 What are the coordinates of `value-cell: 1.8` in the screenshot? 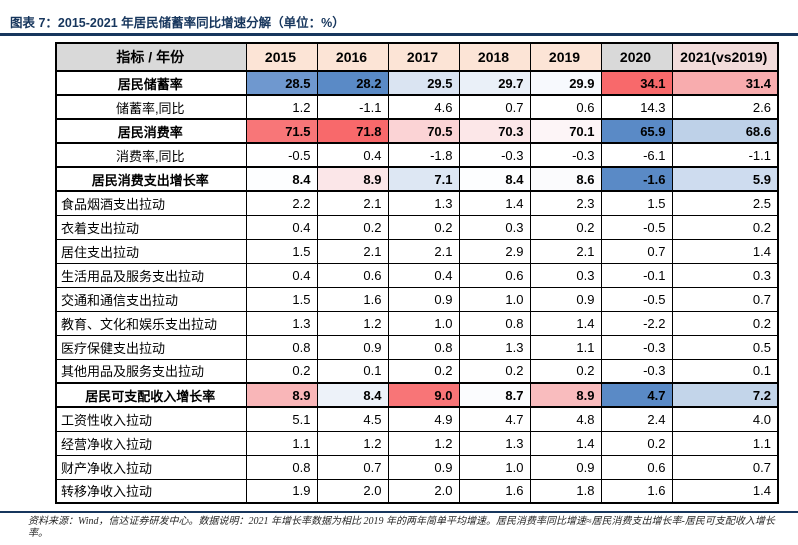 It's located at (565, 491).